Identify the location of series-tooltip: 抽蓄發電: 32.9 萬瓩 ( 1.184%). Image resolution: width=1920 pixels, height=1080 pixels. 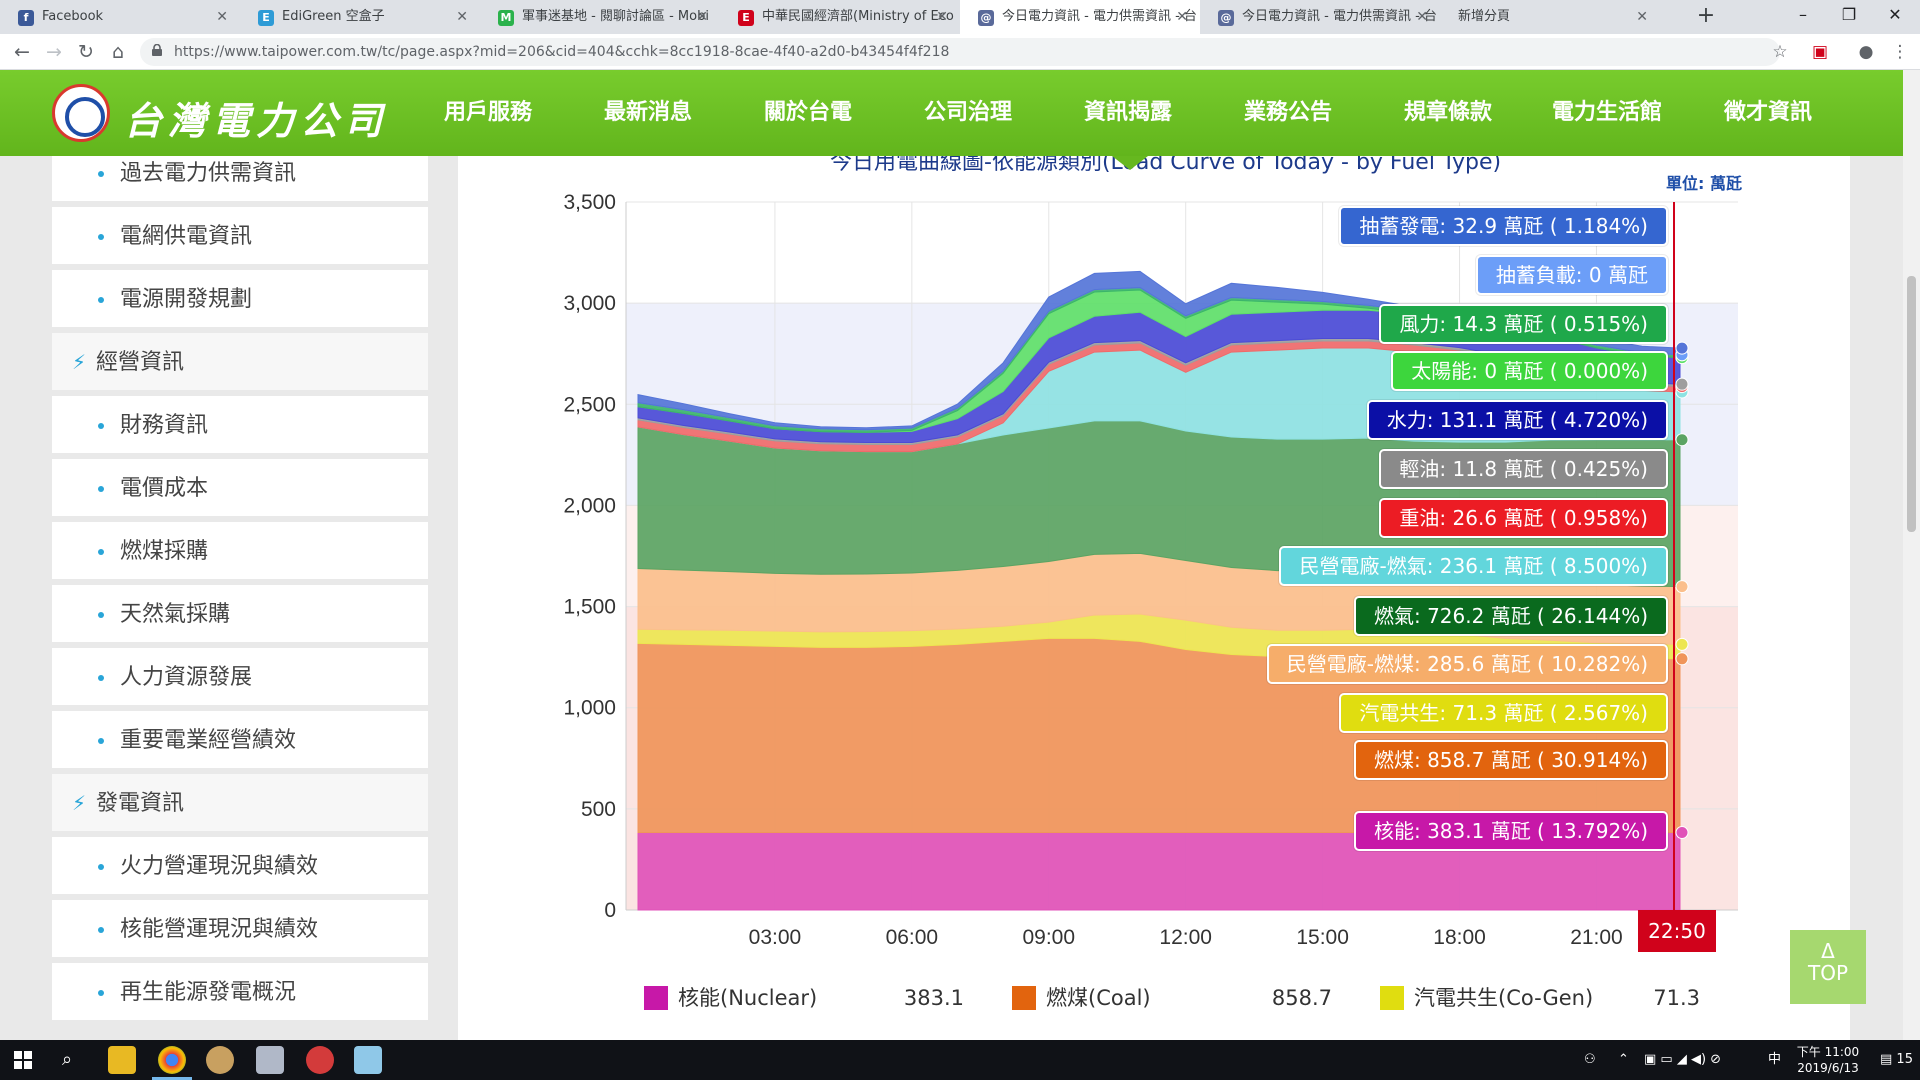
(1503, 226).